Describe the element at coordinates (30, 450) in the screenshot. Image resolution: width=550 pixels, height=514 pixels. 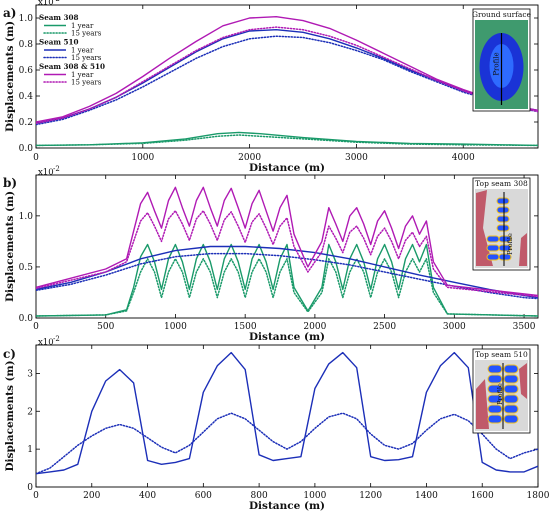
I see `y-tick-label: 1` at that location.